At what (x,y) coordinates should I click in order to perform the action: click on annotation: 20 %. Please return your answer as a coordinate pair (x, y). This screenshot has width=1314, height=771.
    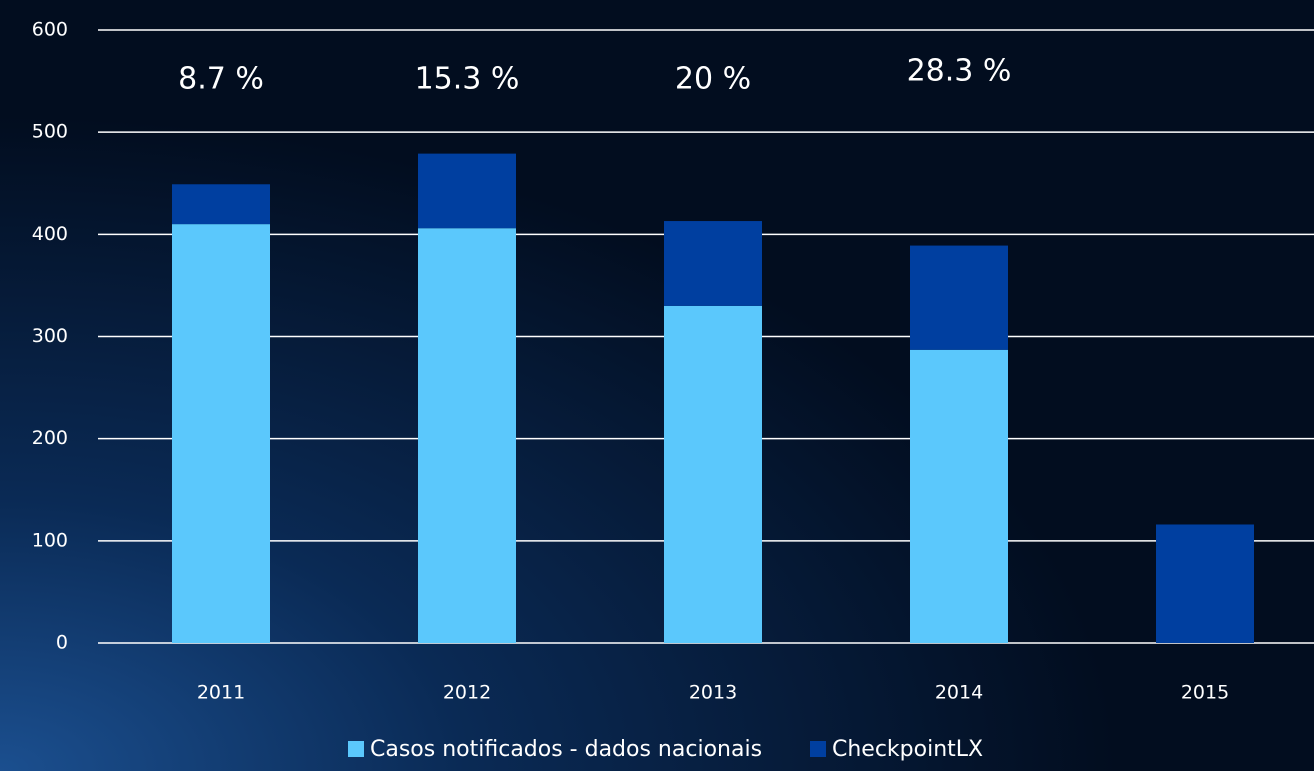
    Looking at the image, I should click on (713, 79).